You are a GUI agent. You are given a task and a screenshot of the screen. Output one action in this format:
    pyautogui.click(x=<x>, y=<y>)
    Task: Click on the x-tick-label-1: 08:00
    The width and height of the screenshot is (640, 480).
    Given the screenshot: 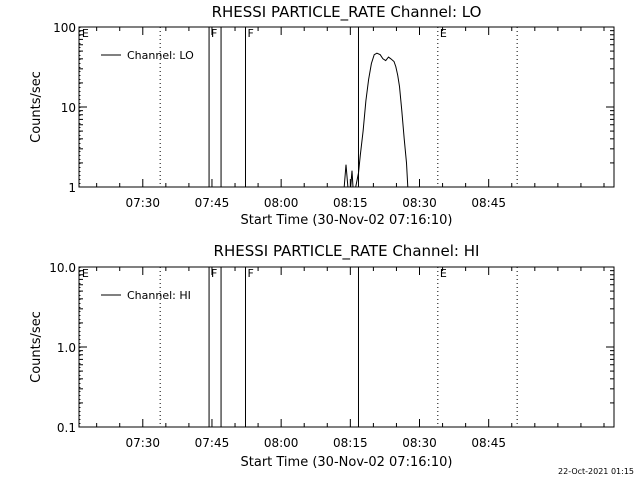 What is the action you would take?
    pyautogui.click(x=281, y=443)
    